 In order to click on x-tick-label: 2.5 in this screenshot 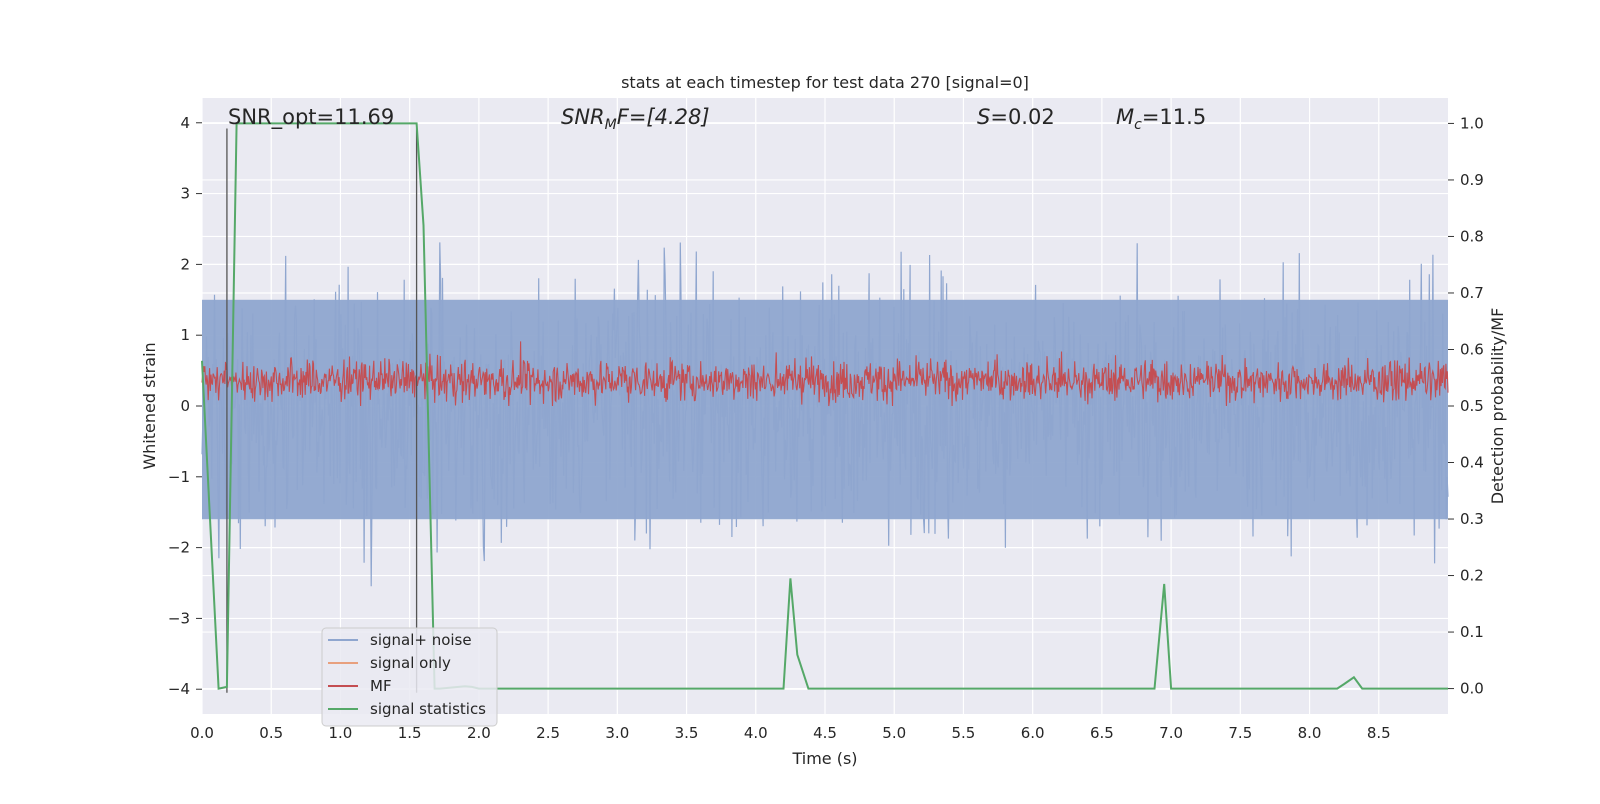, I will do `click(548, 733)`.